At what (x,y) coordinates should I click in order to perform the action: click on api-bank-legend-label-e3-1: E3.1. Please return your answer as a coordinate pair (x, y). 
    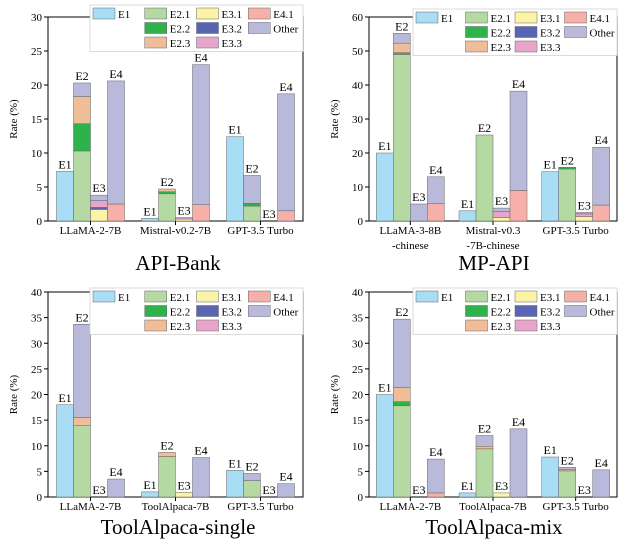
    Looking at the image, I should click on (232, 15).